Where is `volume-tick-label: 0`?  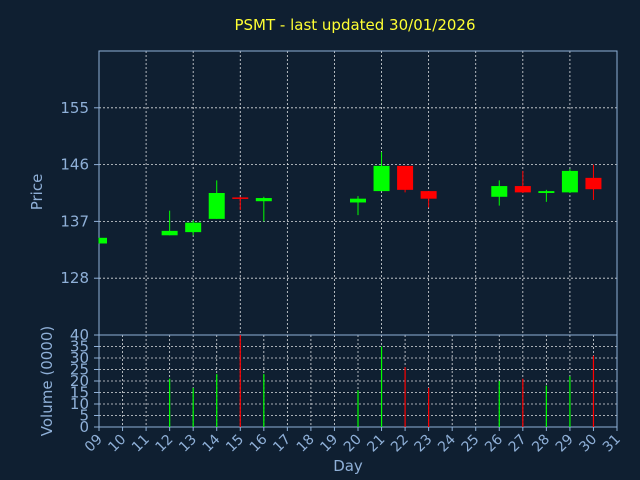
volume-tick-label: 0 is located at coordinates (84, 427).